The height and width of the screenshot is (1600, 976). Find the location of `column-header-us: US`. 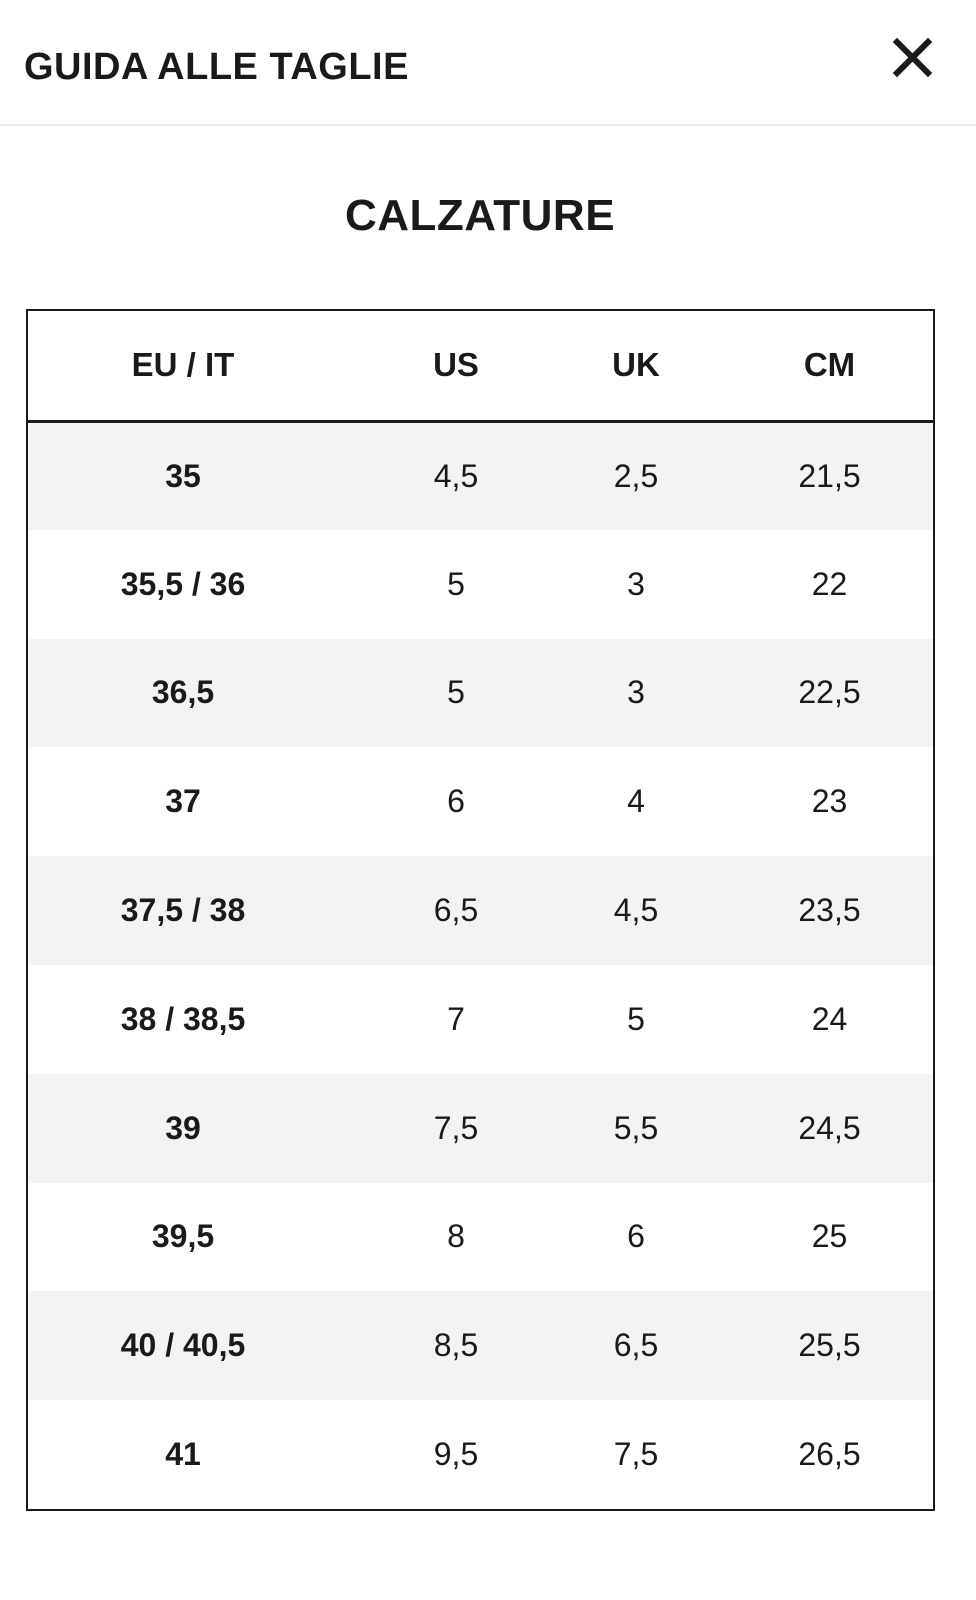

column-header-us: US is located at coordinates (456, 367).